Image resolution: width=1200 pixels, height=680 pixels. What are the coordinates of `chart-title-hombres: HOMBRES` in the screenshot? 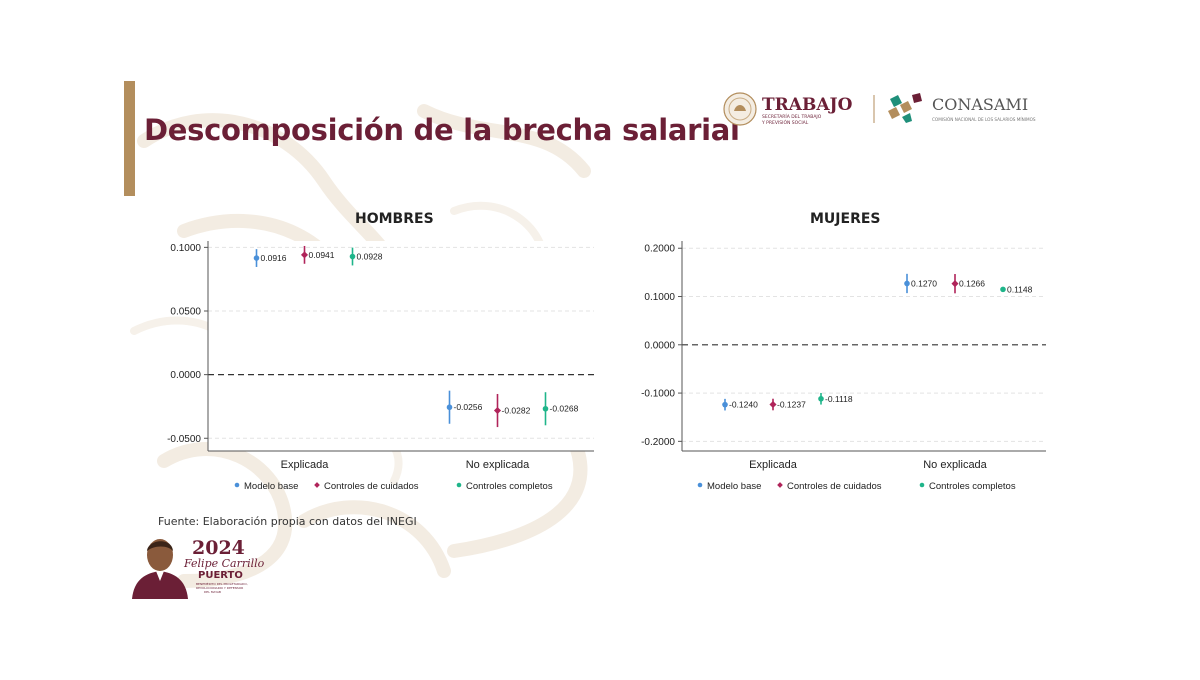 It's located at (394, 219).